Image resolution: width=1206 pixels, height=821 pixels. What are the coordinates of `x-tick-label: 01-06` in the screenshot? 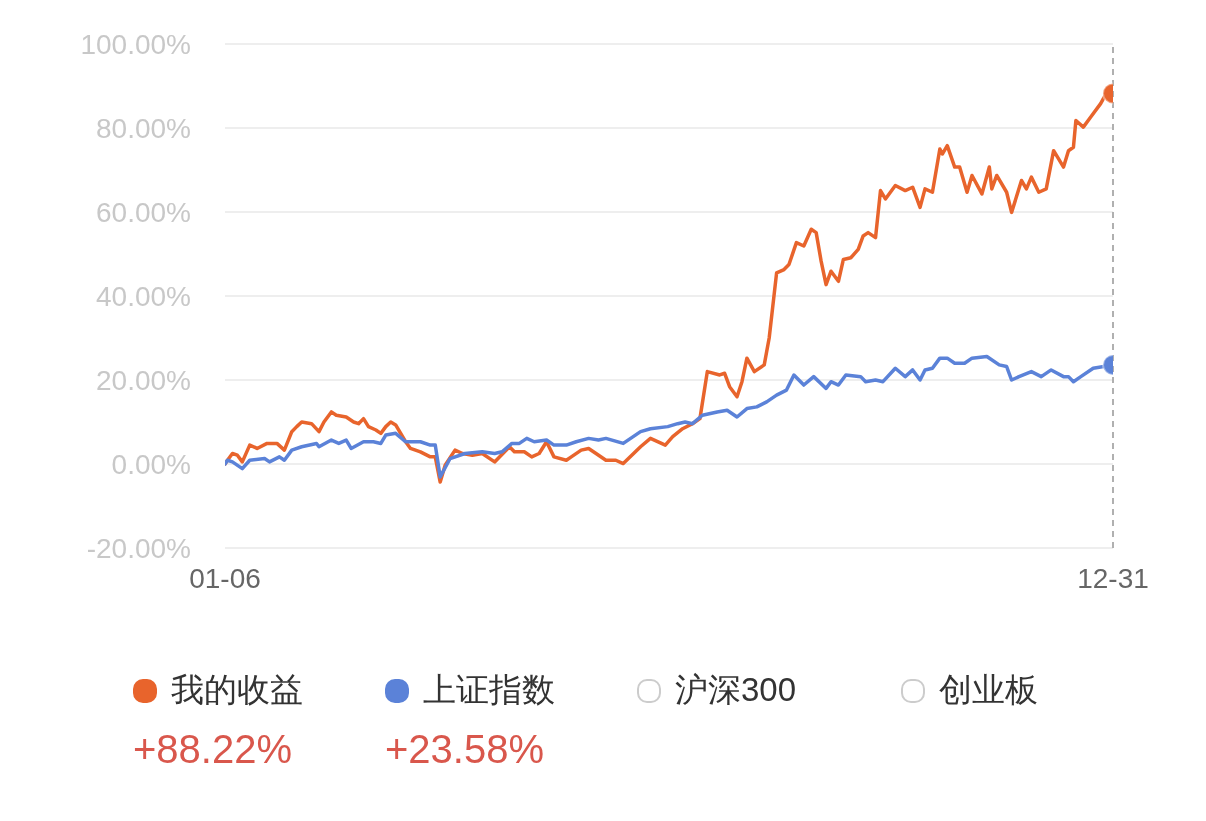 It's located at (225, 578).